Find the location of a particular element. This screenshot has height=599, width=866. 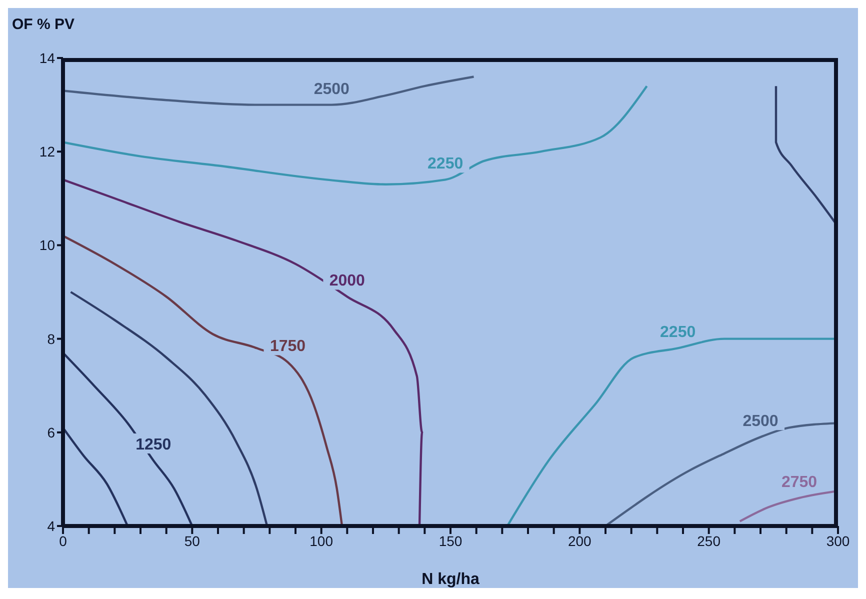

x-tick-label: 250 is located at coordinates (709, 540).